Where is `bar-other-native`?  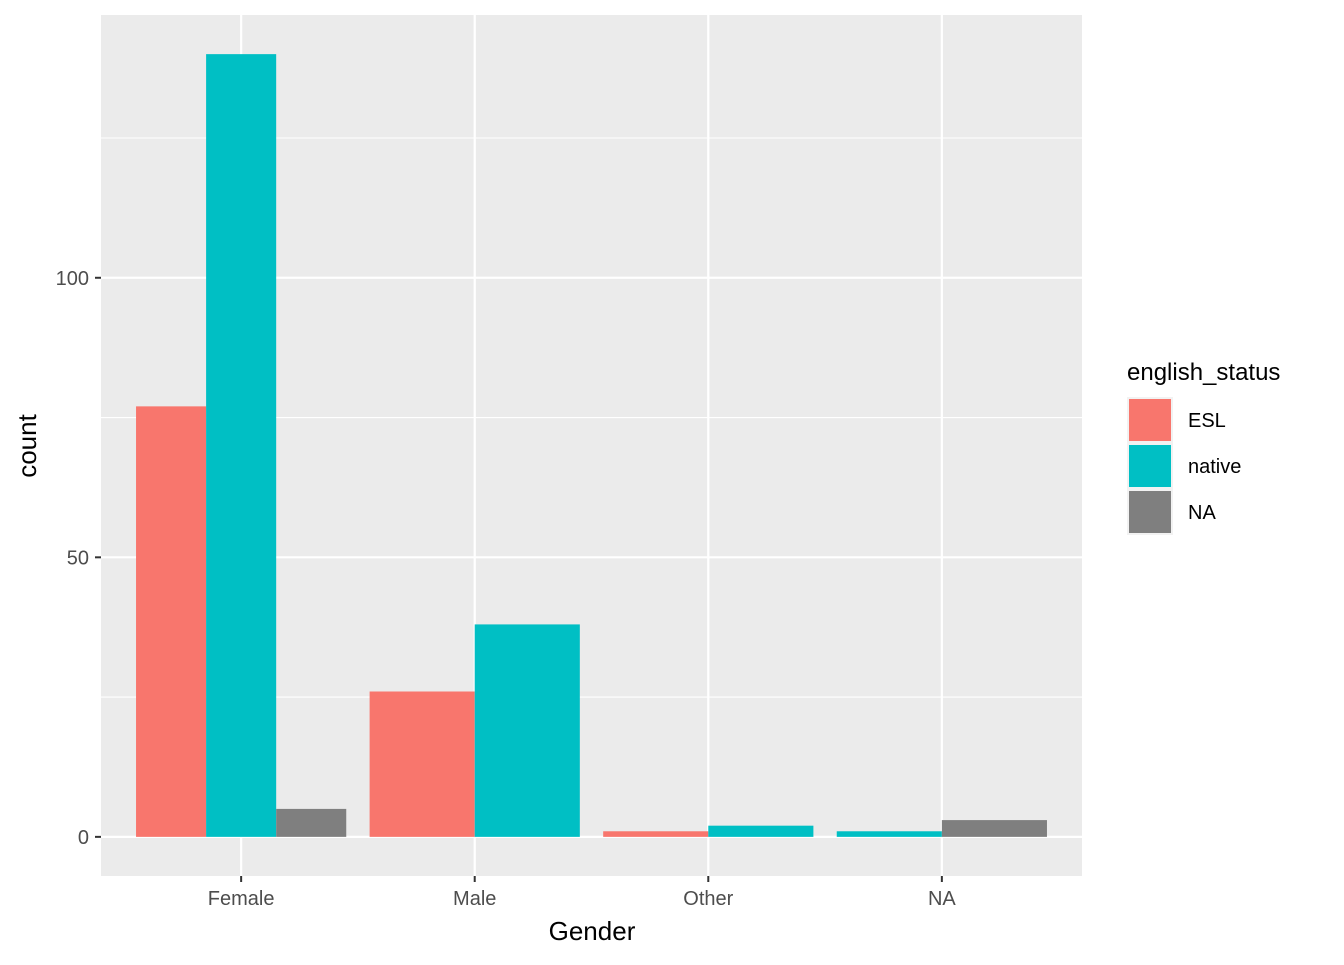
bar-other-native is located at coordinates (761, 831).